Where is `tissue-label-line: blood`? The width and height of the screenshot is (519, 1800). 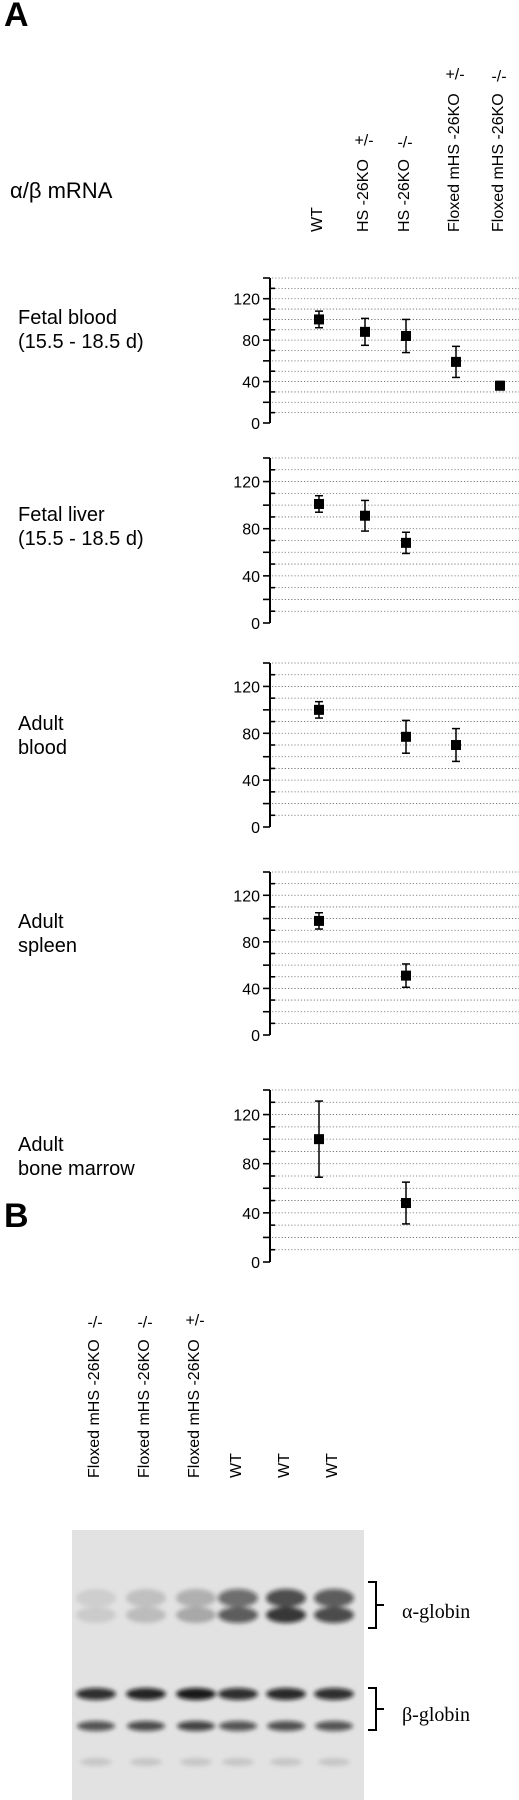
tissue-label-line: blood is located at coordinates (42, 748).